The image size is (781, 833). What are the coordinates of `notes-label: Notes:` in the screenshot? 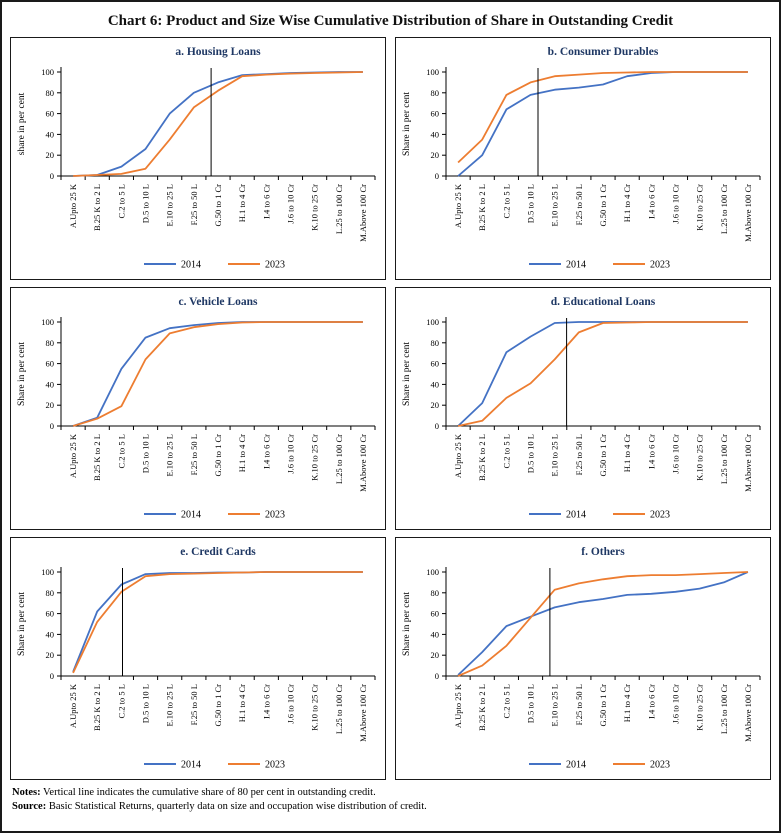 It's located at (26, 792).